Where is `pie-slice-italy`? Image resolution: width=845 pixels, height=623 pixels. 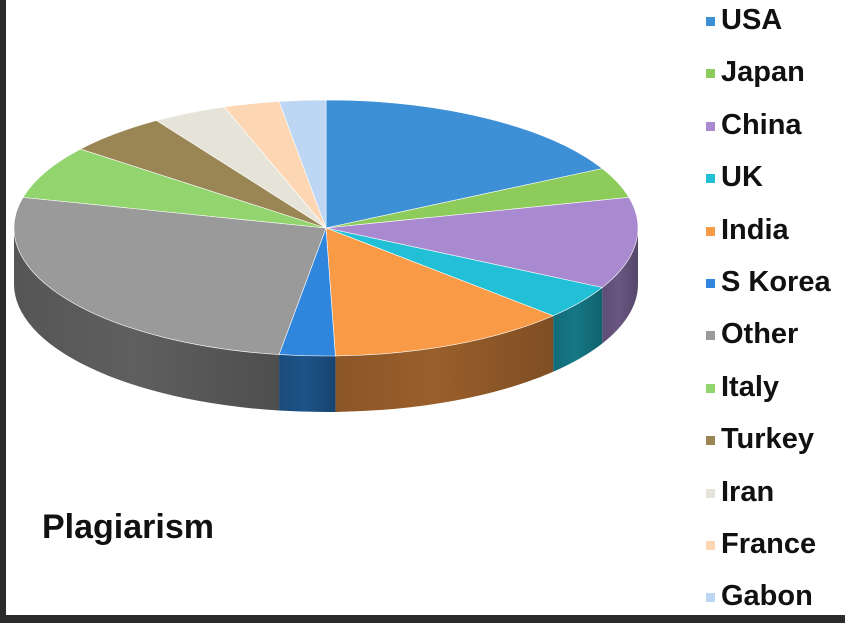 pie-slice-italy is located at coordinates (174, 188).